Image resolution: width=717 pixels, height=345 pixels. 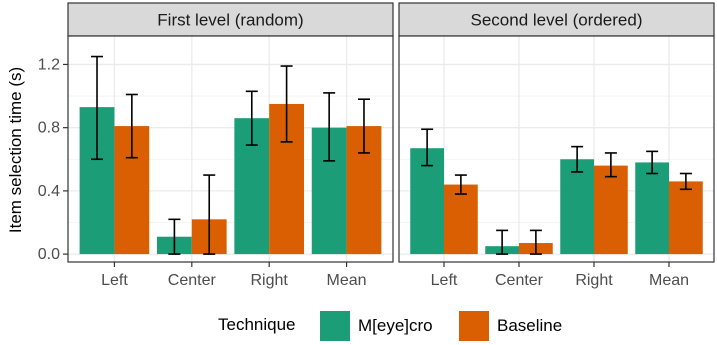 I want to click on y-tick-label: 1.2, so click(x=49, y=64).